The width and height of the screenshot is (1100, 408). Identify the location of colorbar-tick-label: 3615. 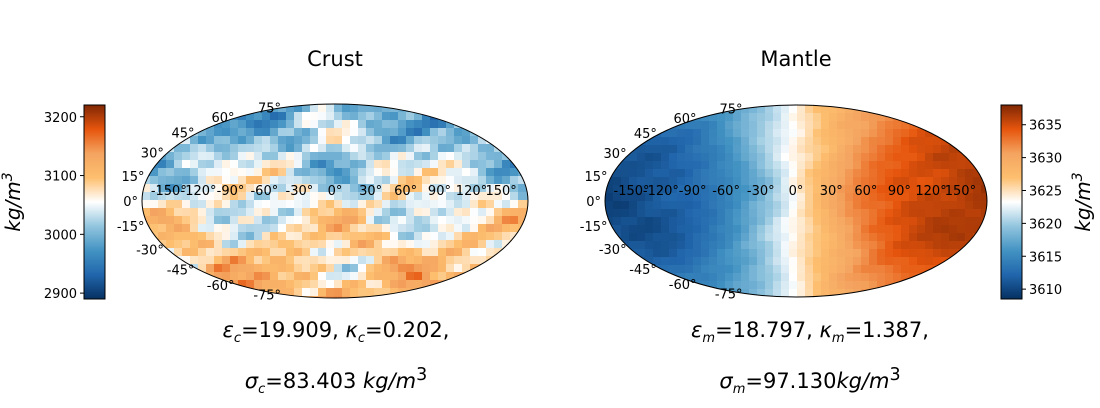
(1045, 257).